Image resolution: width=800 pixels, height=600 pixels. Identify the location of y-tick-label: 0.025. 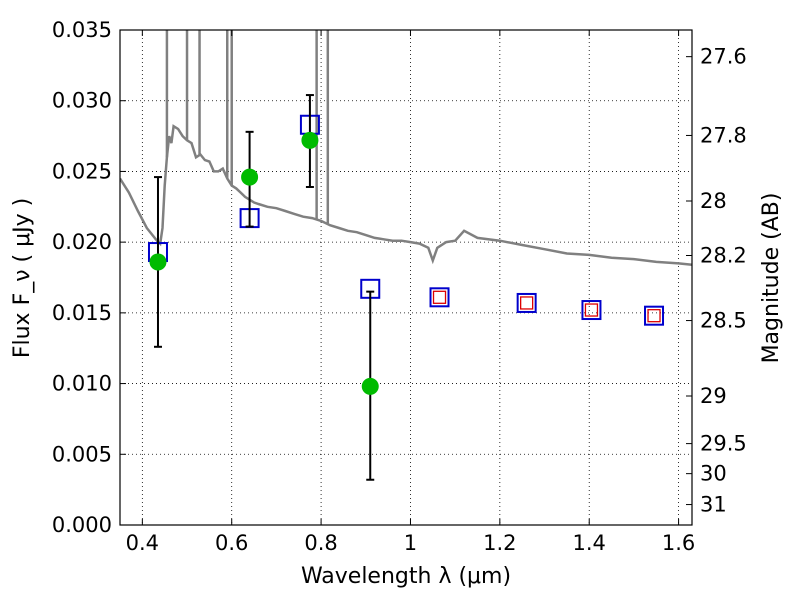
(82, 171).